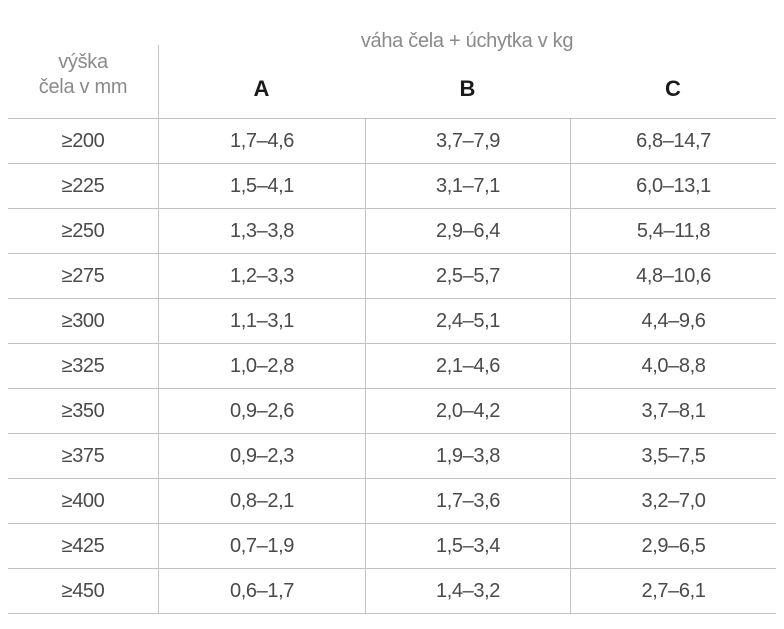  I want to click on row-header-cell: ≥450, so click(83, 590).